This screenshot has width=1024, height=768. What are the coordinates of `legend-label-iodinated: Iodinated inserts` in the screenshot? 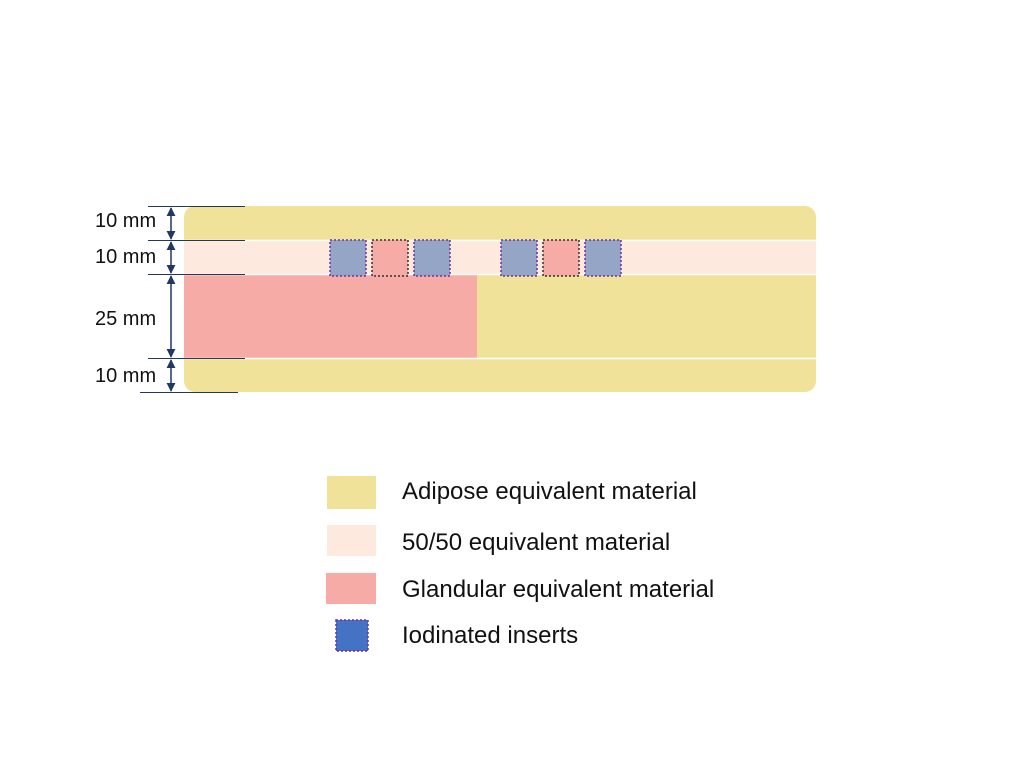 It's located at (490, 635).